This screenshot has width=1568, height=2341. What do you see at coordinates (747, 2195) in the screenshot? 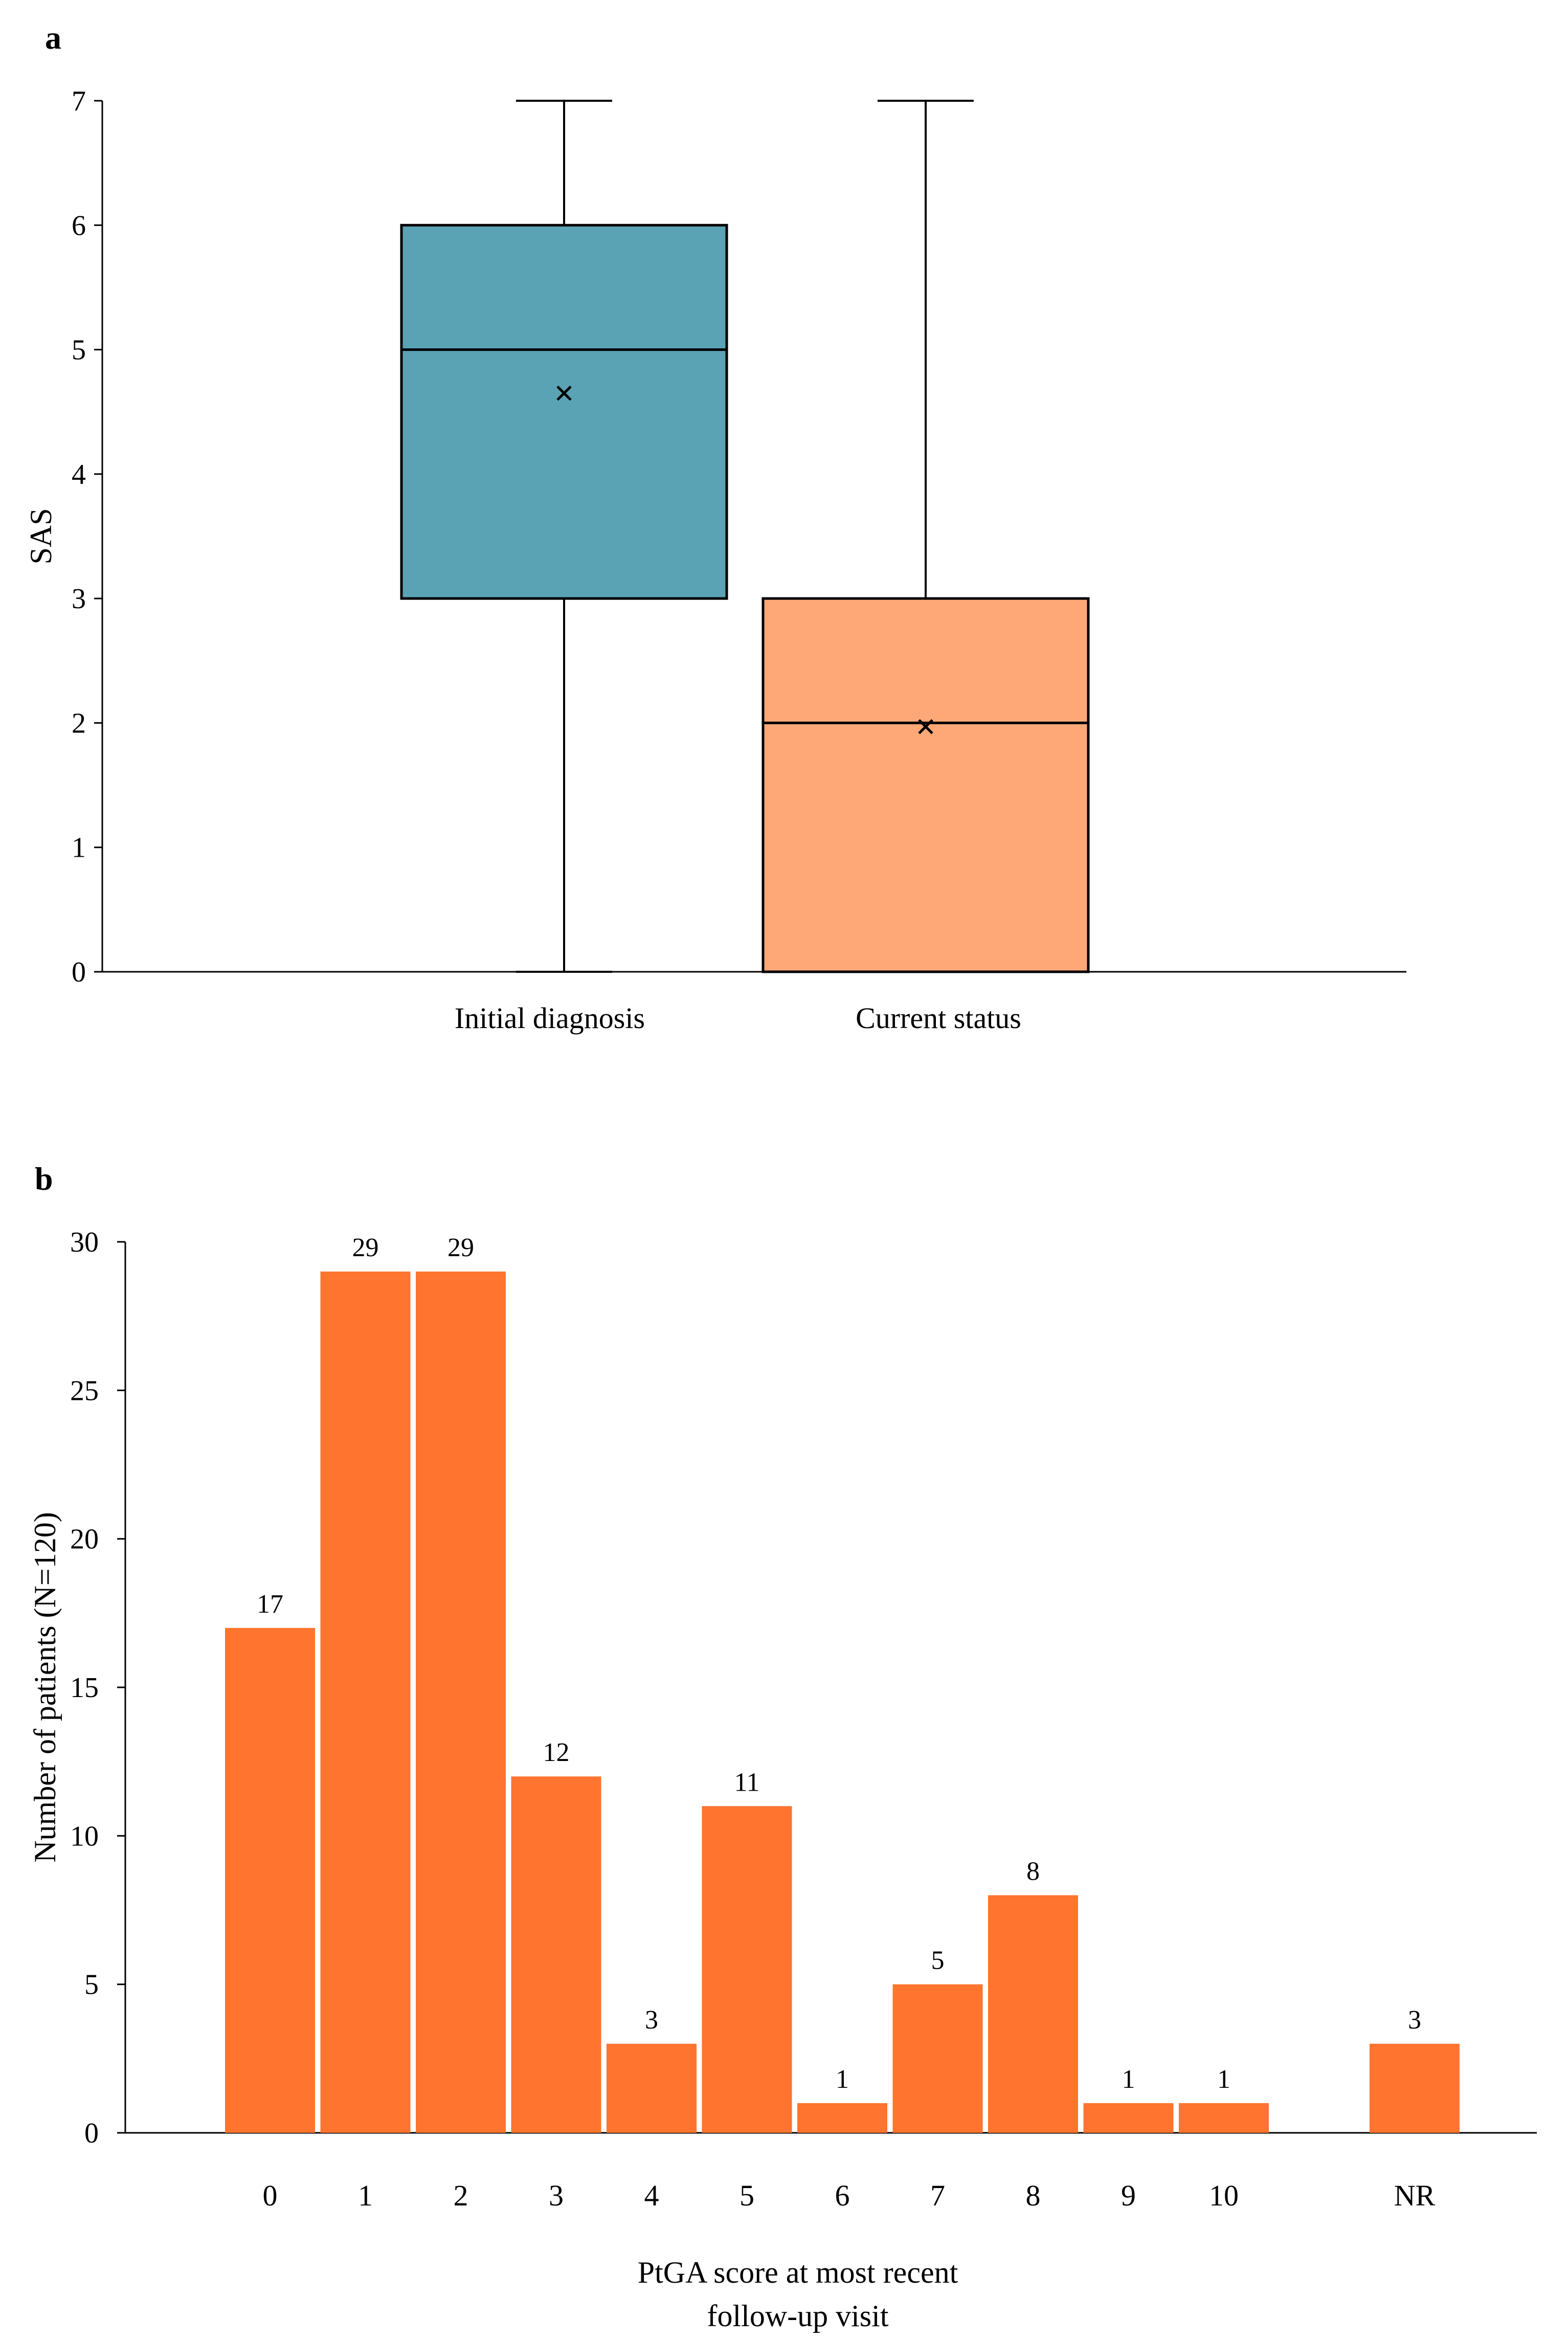
I see `x-category-label: 5` at bounding box center [747, 2195].